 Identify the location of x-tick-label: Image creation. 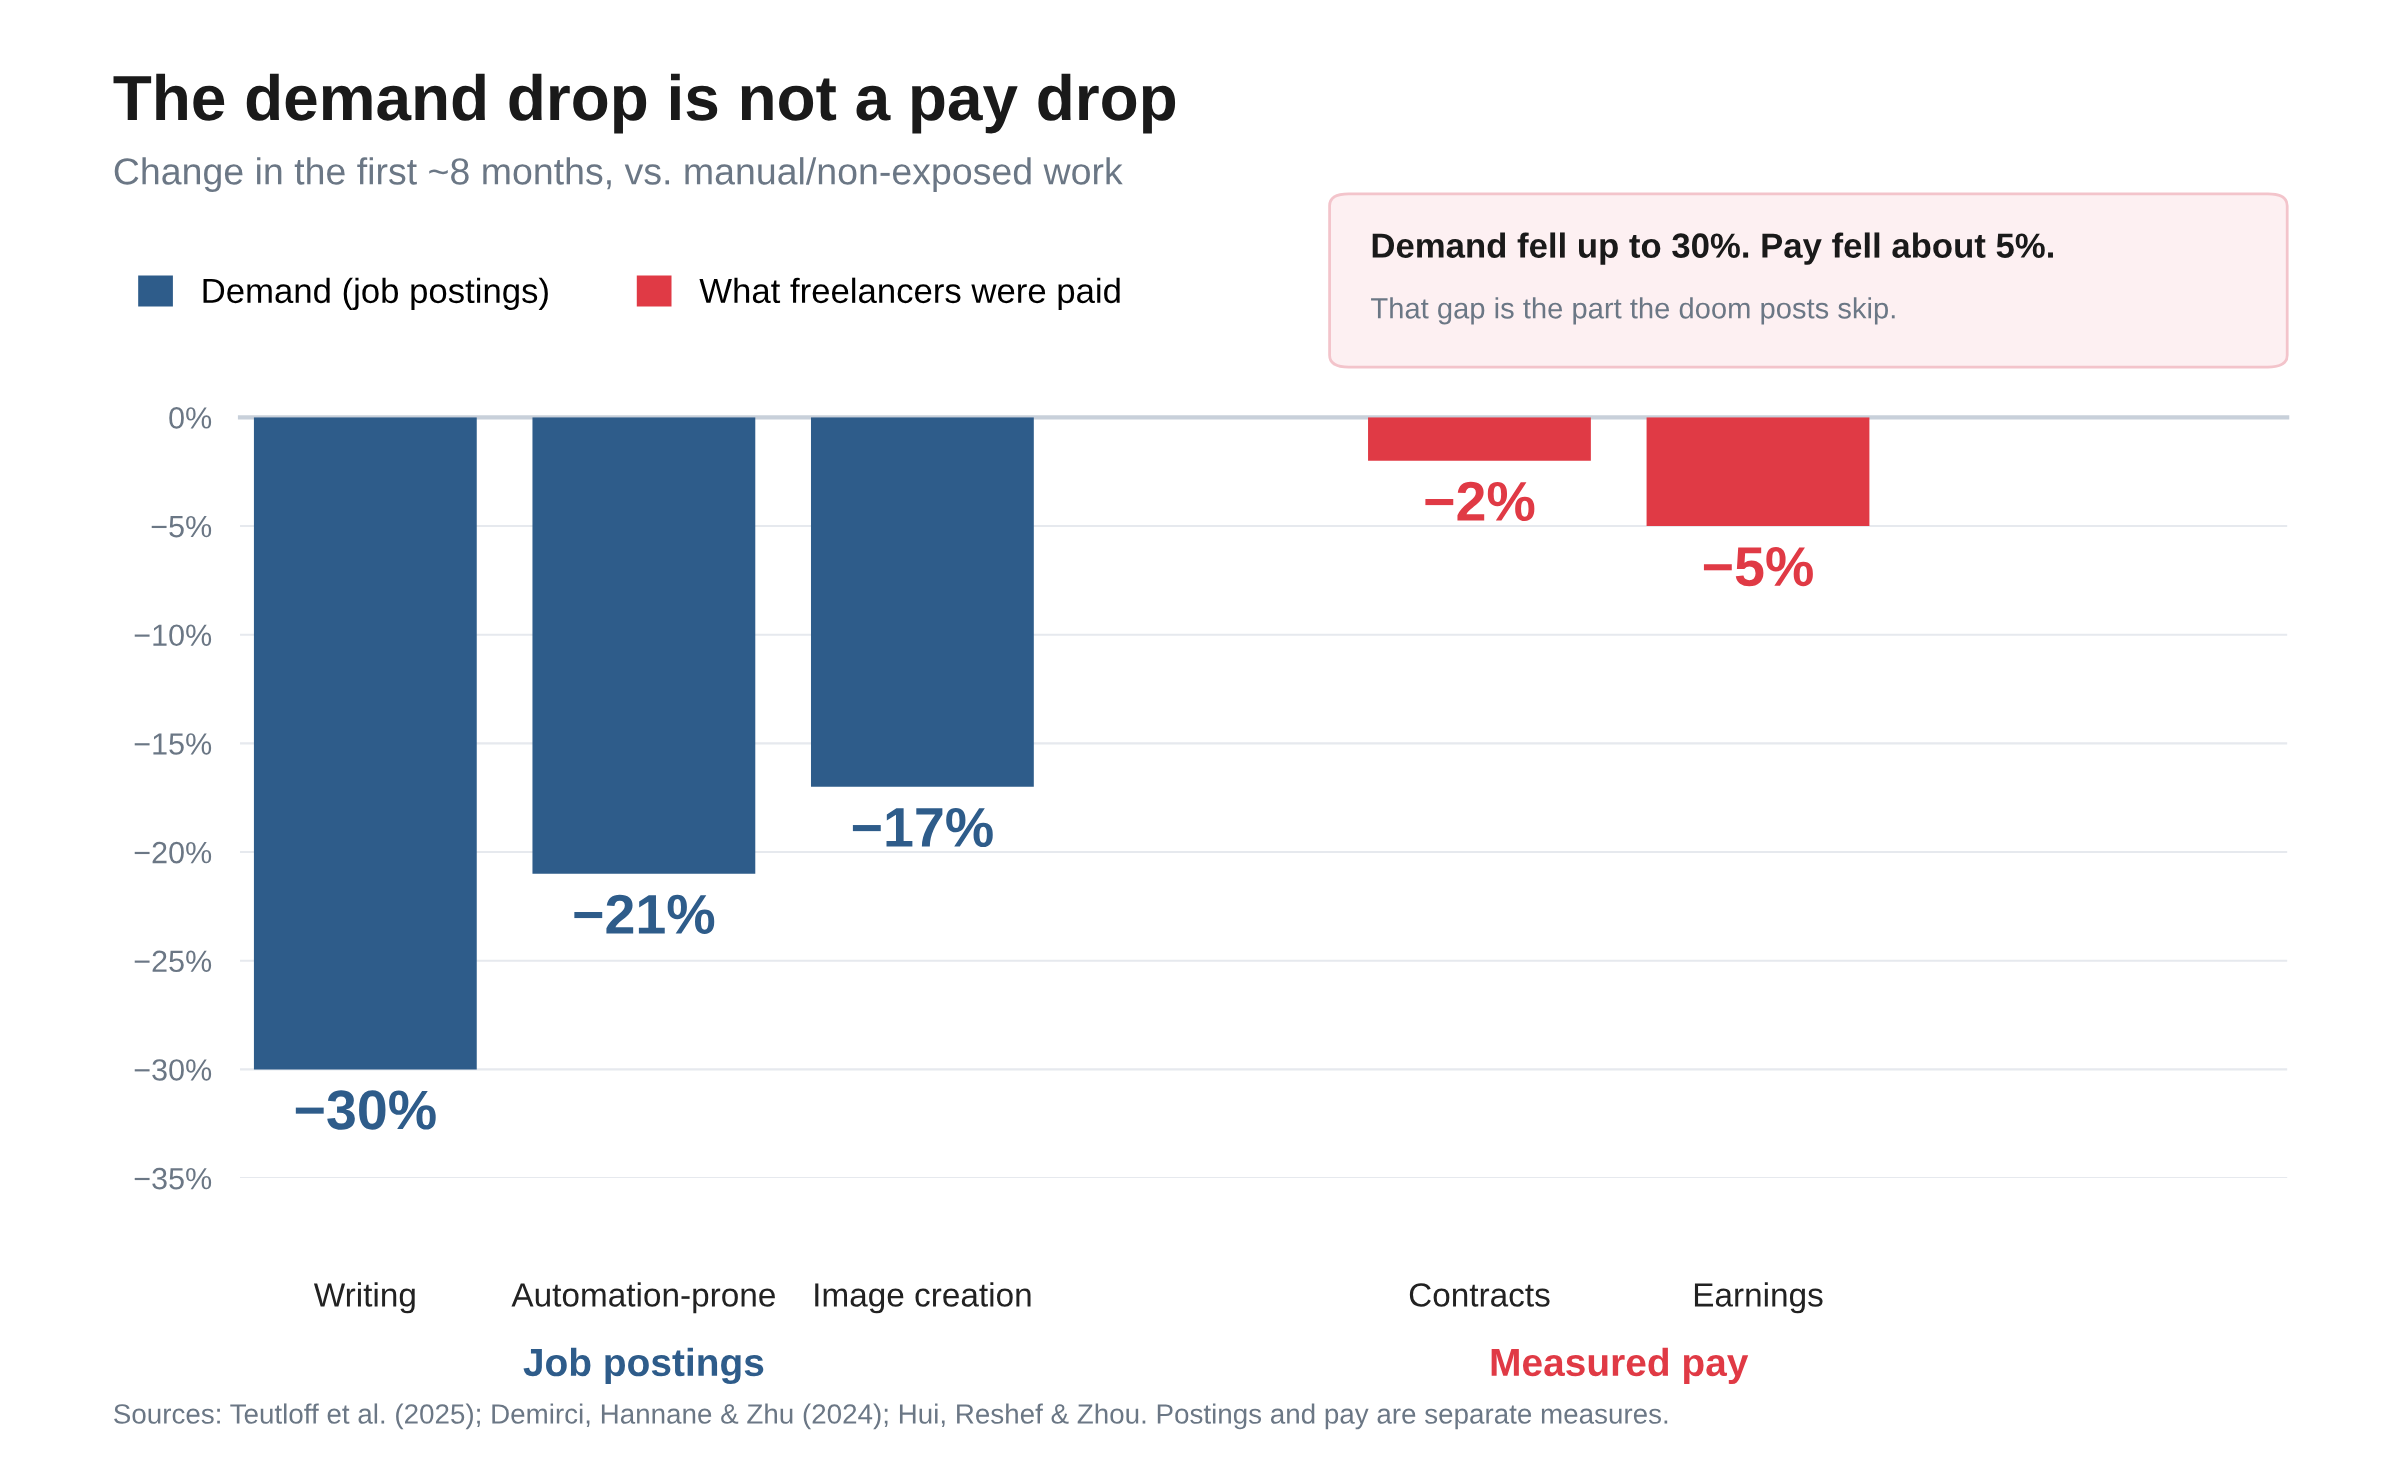
(923, 1298).